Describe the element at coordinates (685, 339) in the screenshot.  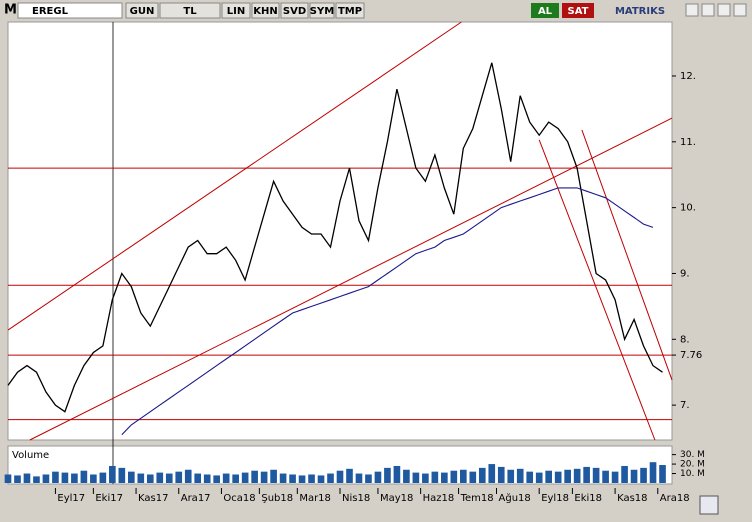
I see `y-tick-label: 8.` at that location.